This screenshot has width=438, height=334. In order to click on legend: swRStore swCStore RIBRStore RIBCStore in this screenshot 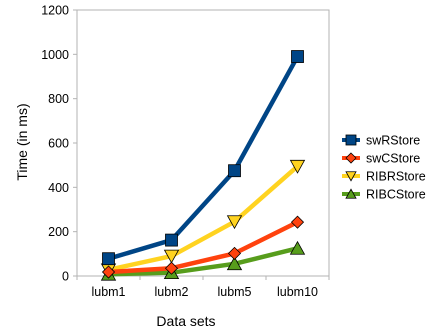, I will do `click(384, 168)`.